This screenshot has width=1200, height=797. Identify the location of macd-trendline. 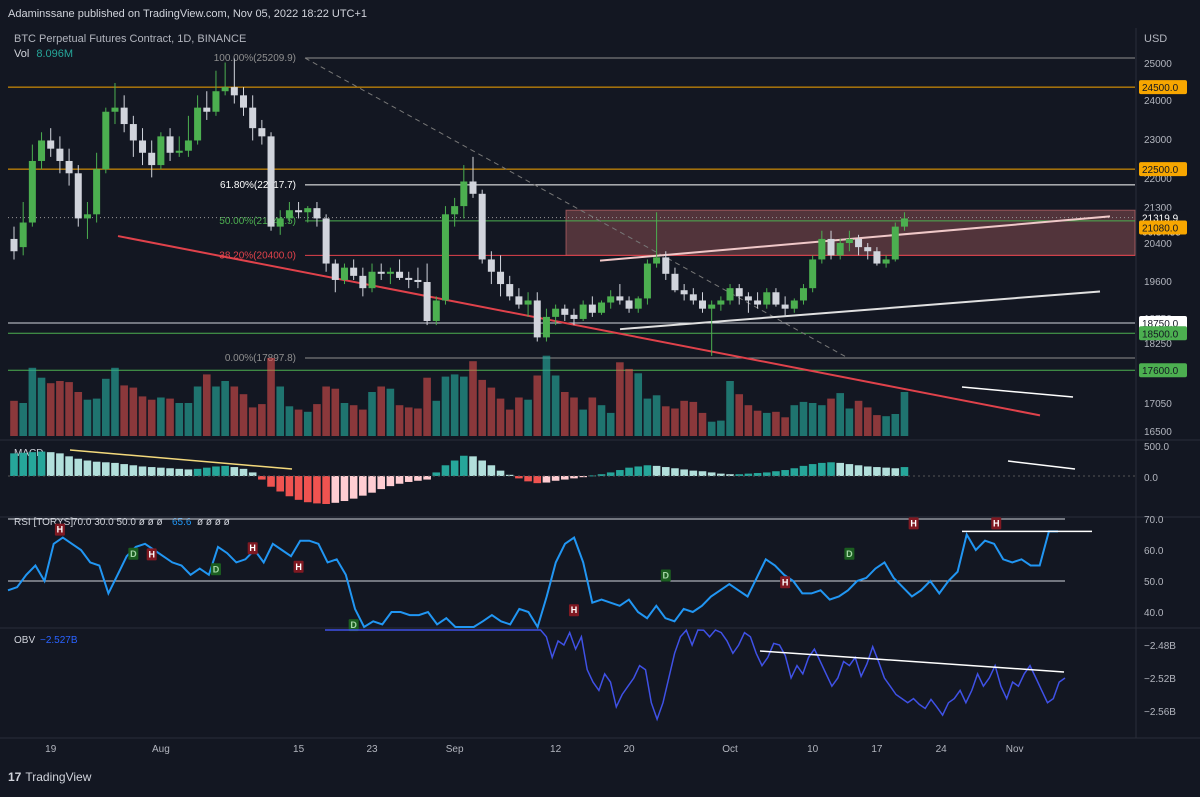
(181, 459).